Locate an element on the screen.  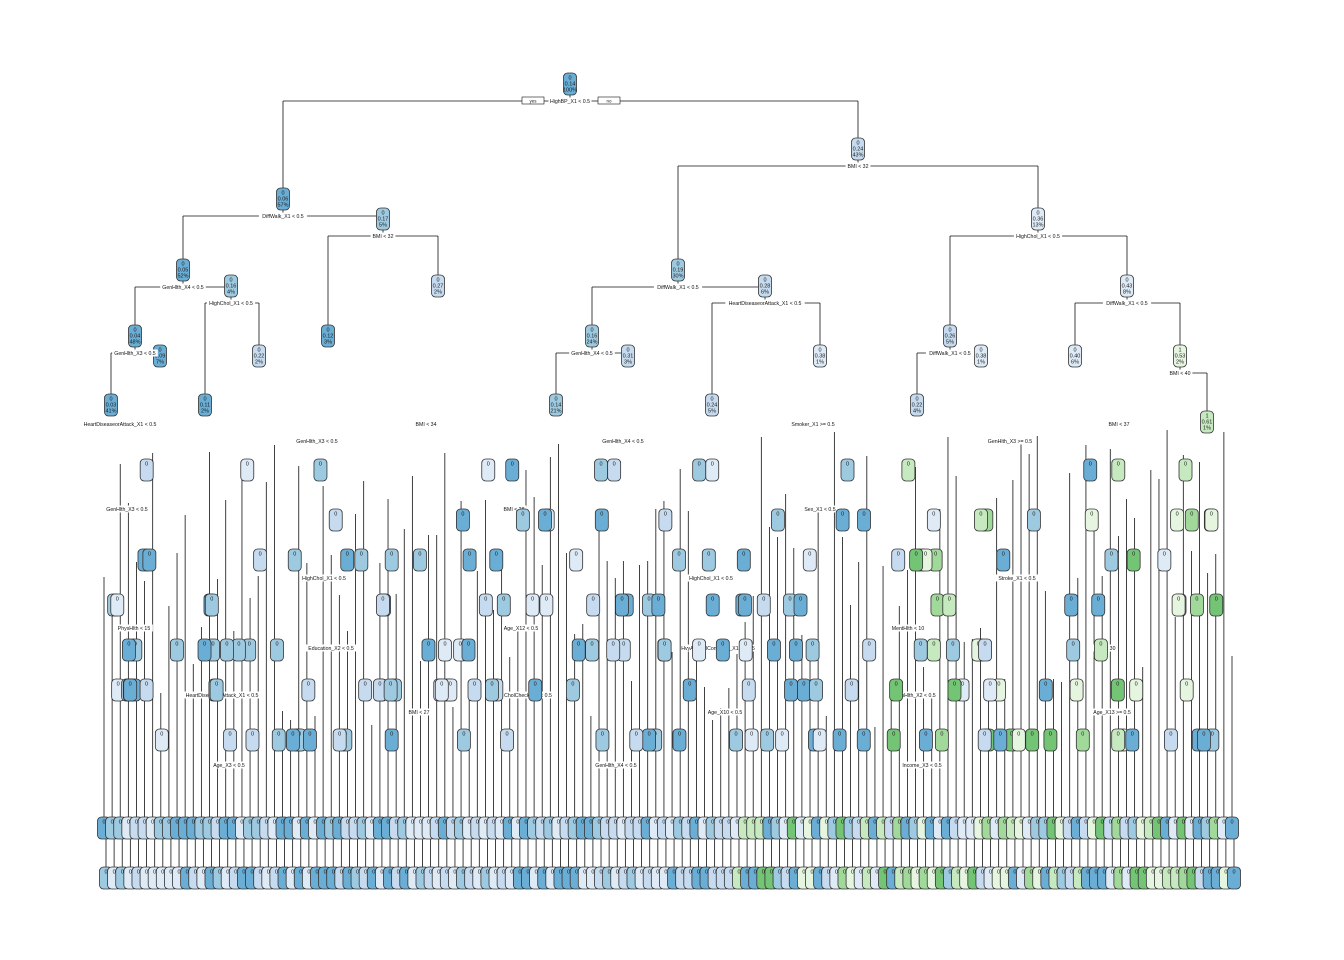
deep-split-label: BMI < 37 is located at coordinates (1119, 425).